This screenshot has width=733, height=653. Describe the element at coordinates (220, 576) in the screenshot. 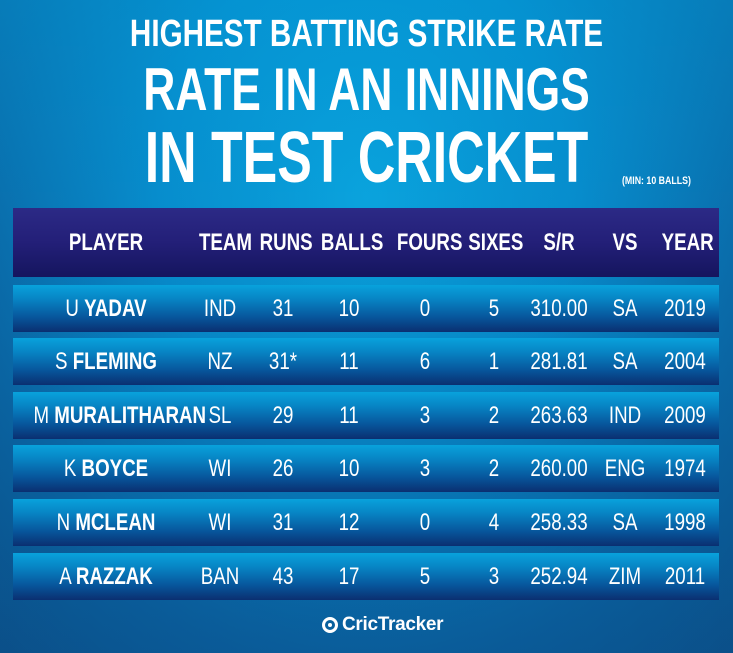

I see `team: BAN` at that location.